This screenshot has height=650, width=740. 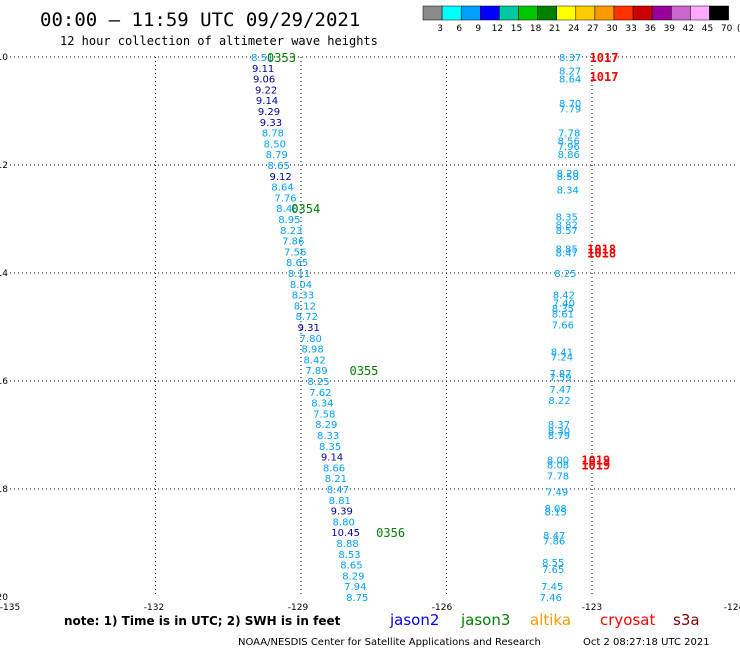 I want to click on scale-label: 6, so click(x=459, y=29).